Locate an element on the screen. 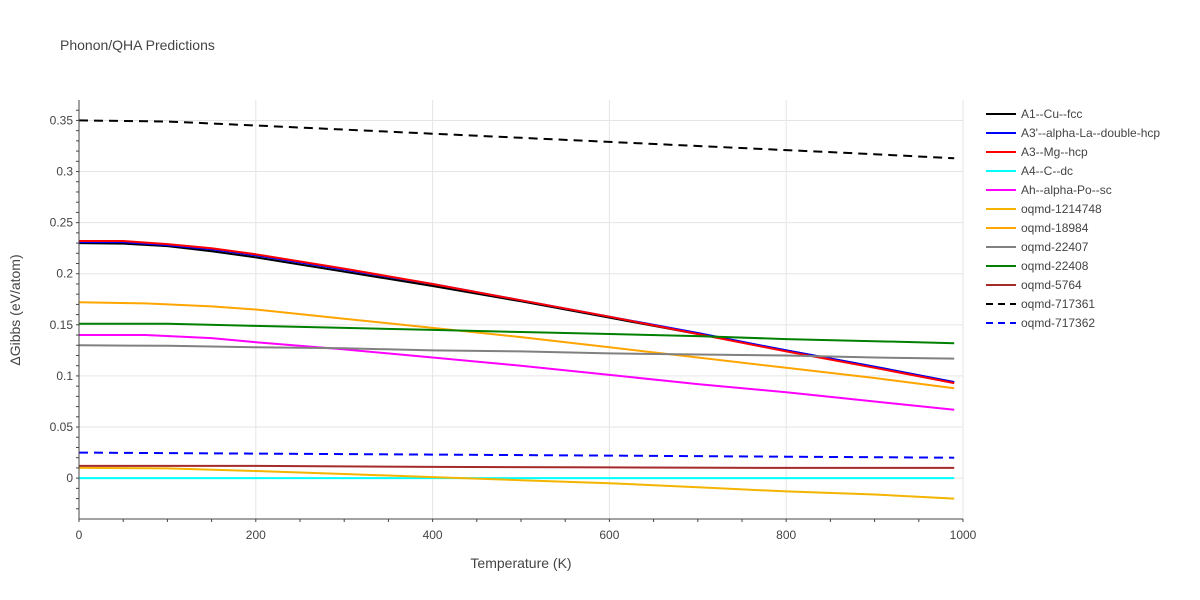 The height and width of the screenshot is (600, 1200). x-tick-label: 400 is located at coordinates (433, 535).